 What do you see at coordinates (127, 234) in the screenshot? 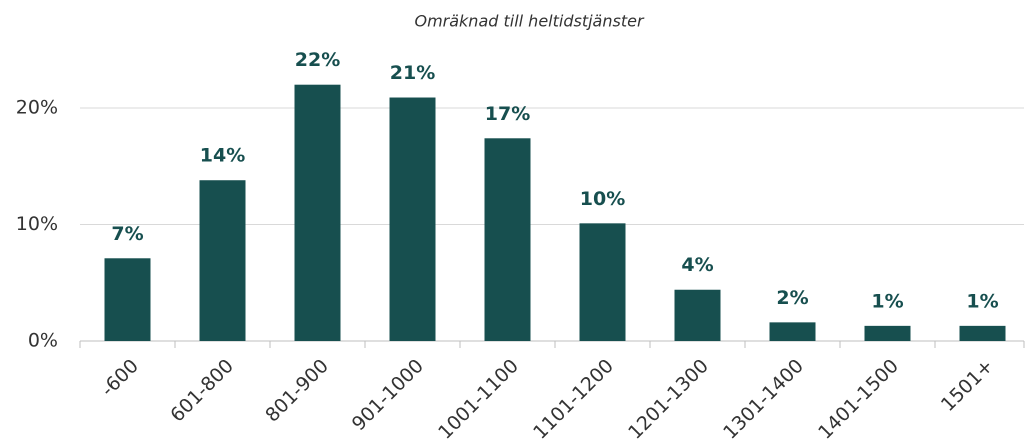
I see `value-label: 7%` at bounding box center [127, 234].